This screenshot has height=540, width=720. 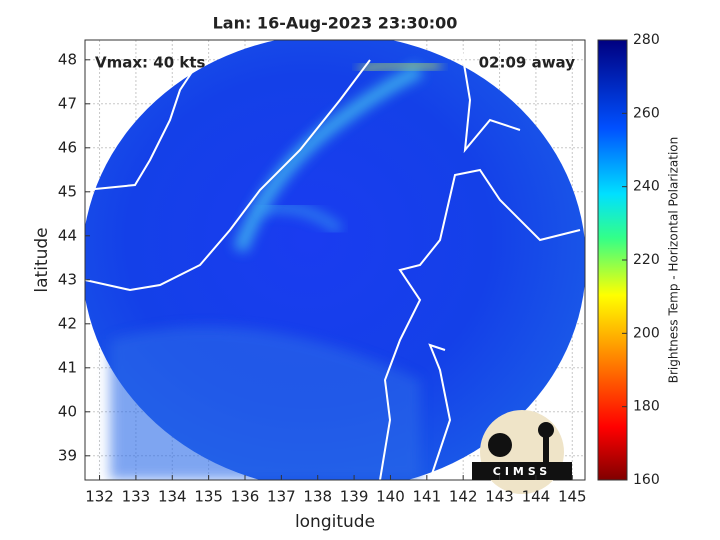 I want to click on x-tick-label: 141, so click(x=426, y=497).